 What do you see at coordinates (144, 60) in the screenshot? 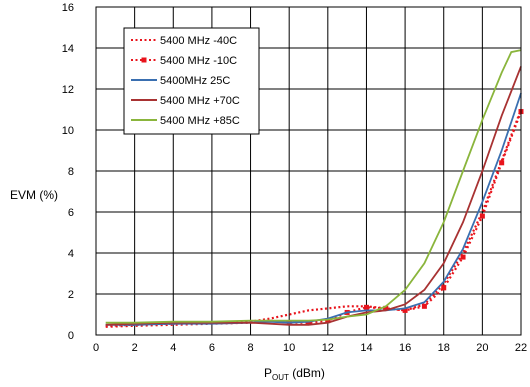
I see `legend-marker` at bounding box center [144, 60].